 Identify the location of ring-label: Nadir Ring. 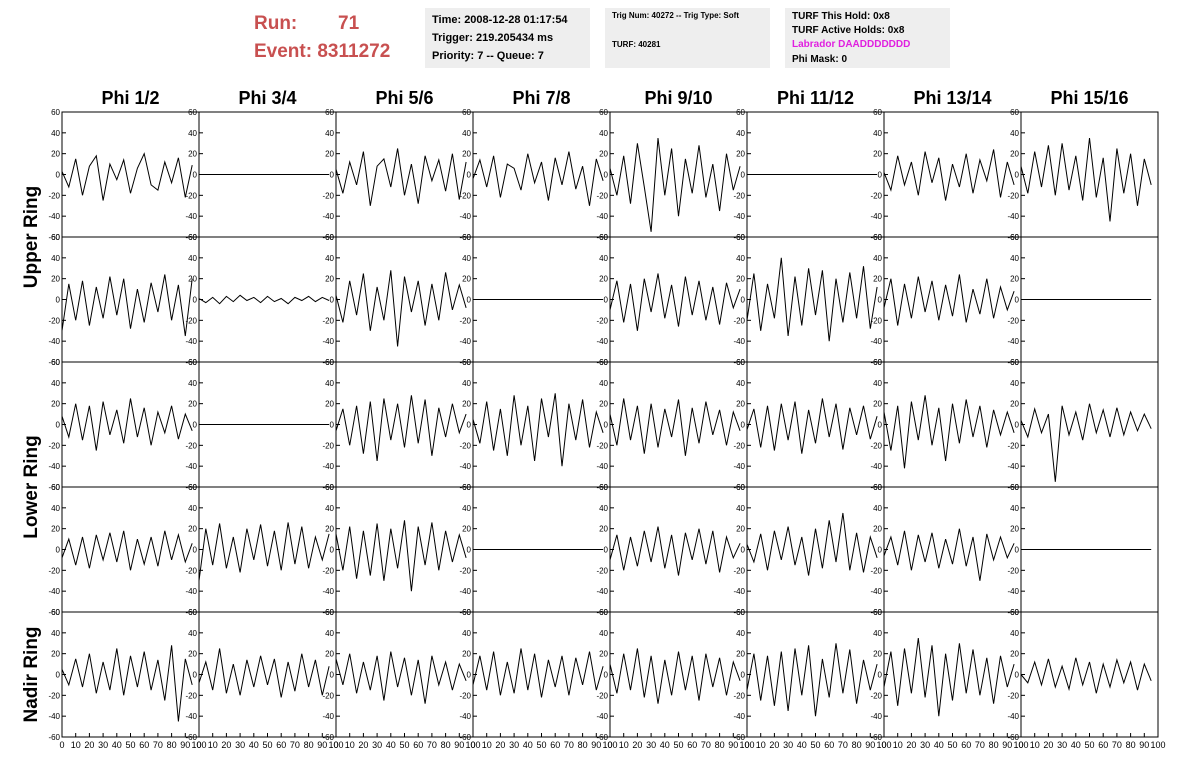
(31, 674).